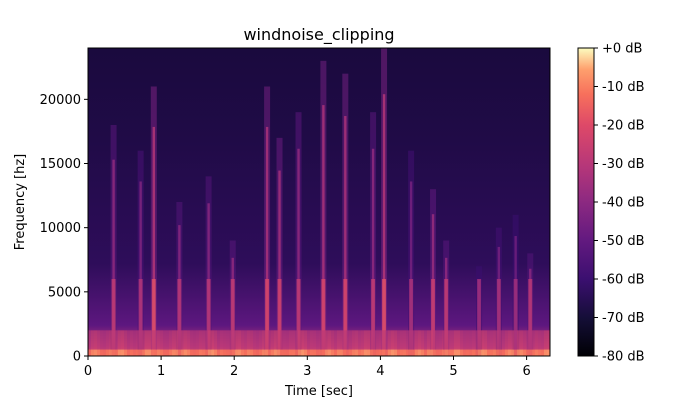  What do you see at coordinates (20, 202) in the screenshot?
I see `y-axis-label: Frequency [hz]` at bounding box center [20, 202].